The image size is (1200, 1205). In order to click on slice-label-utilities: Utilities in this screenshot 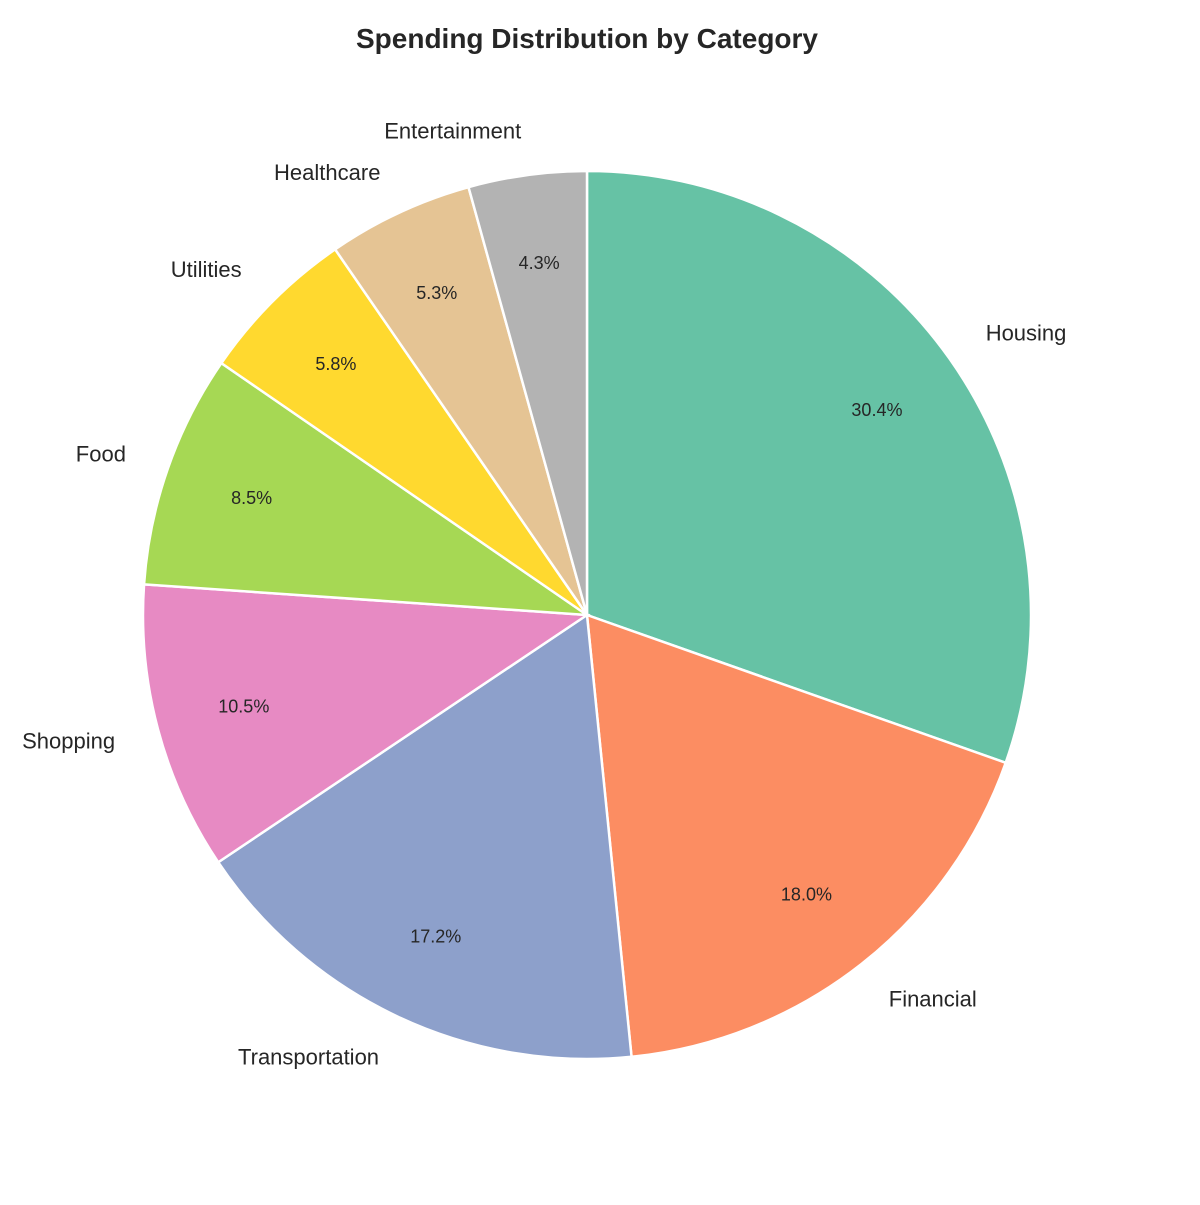, I will do `click(206, 269)`.